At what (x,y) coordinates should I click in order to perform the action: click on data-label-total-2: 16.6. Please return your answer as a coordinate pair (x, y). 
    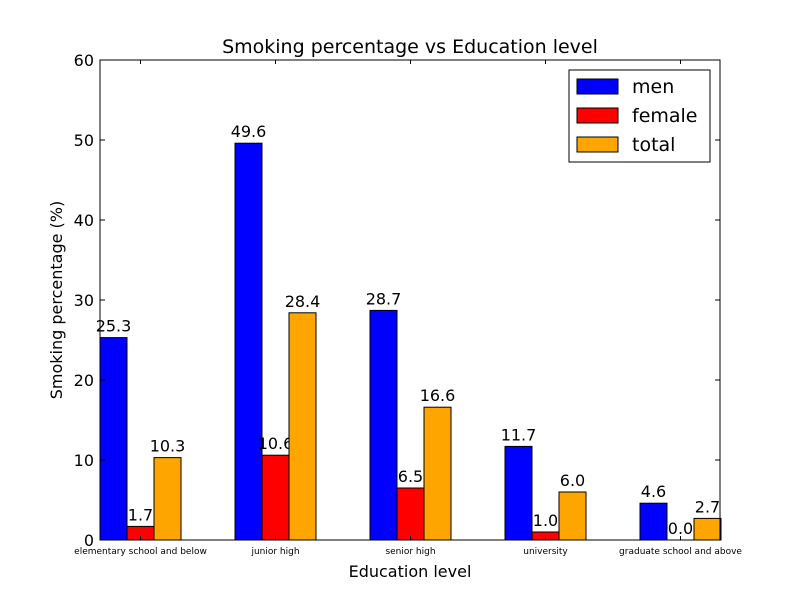
    Looking at the image, I should click on (438, 395).